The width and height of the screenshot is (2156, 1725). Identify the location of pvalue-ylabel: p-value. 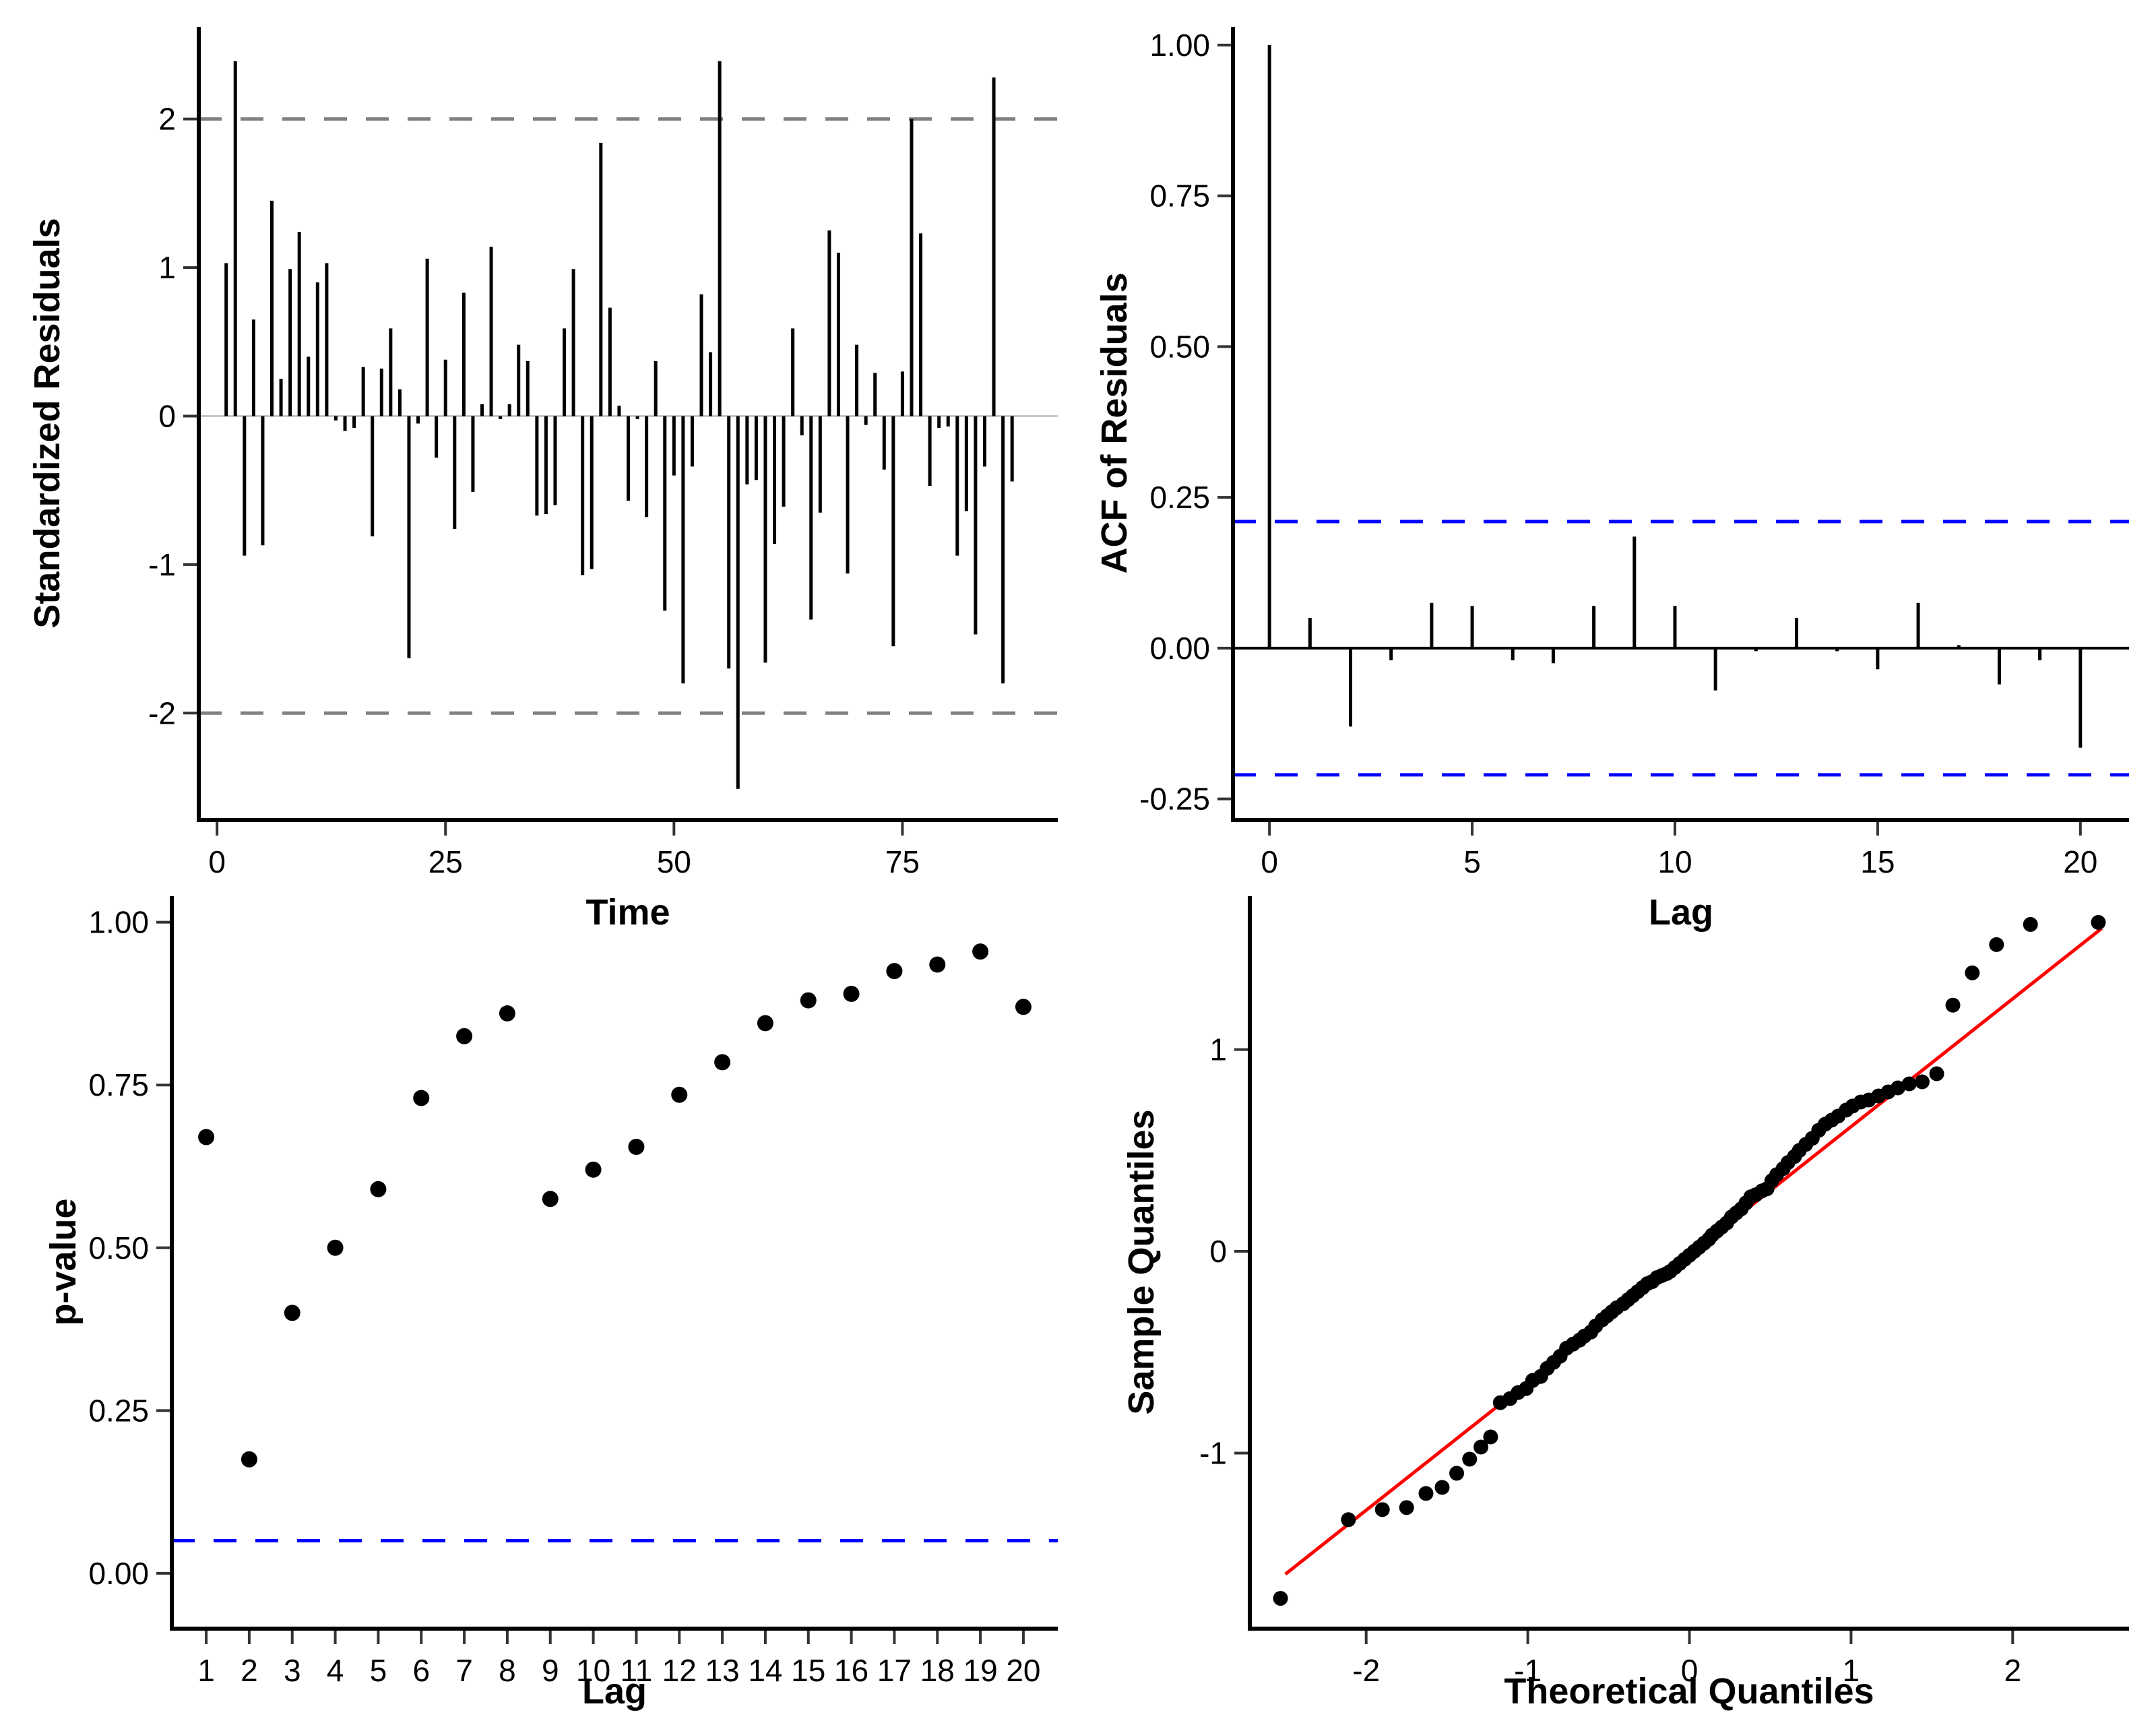
(63, 1261).